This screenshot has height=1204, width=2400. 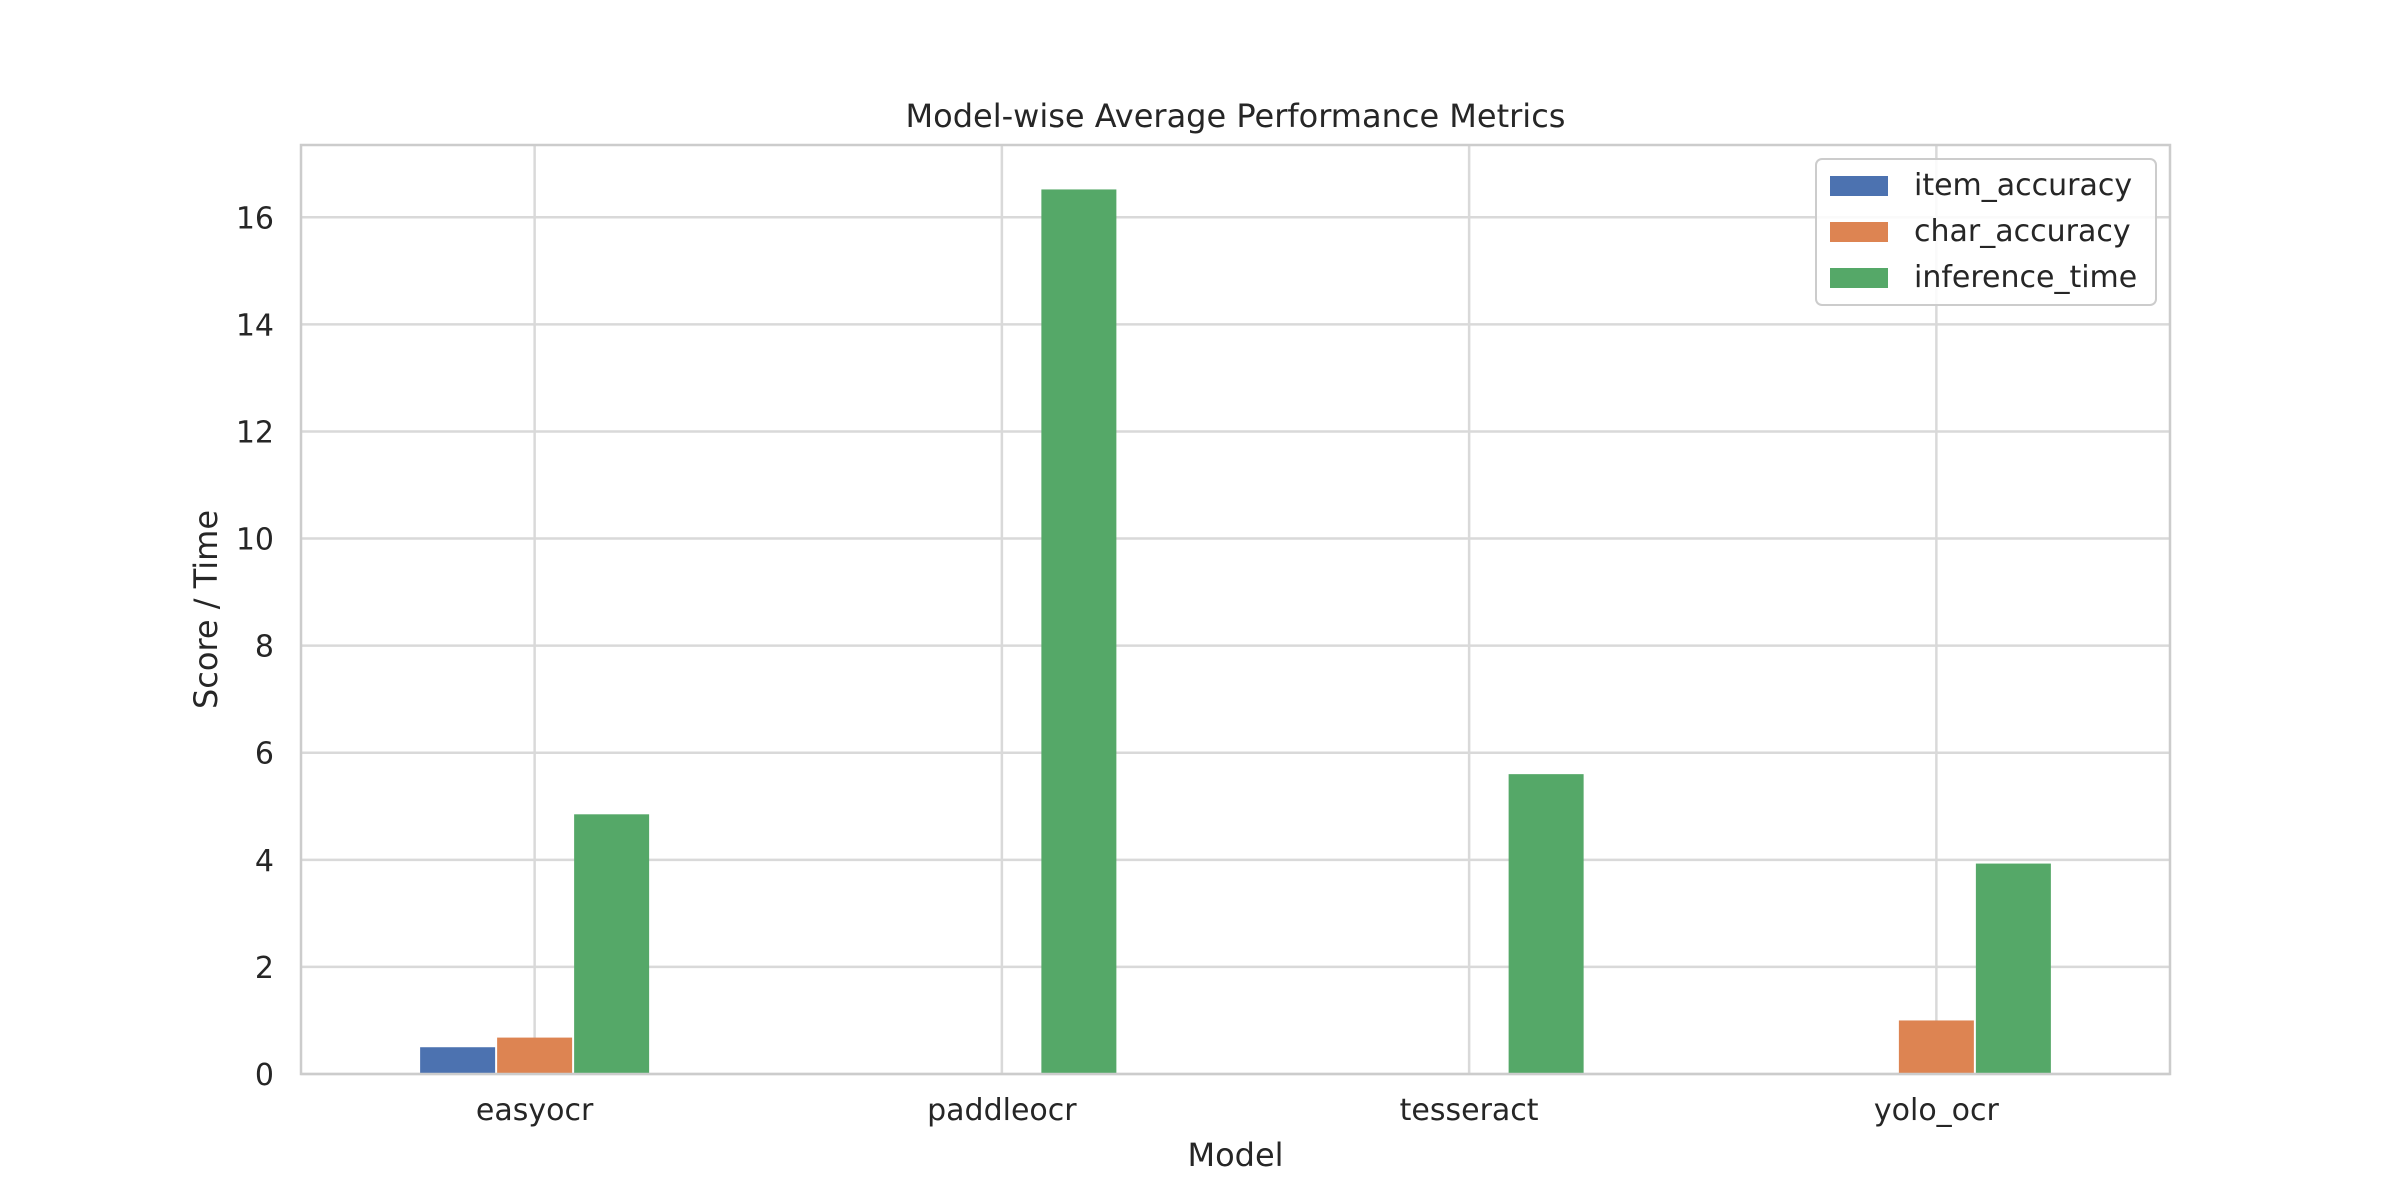 I want to click on y-tick-label: 2, so click(x=264, y=968).